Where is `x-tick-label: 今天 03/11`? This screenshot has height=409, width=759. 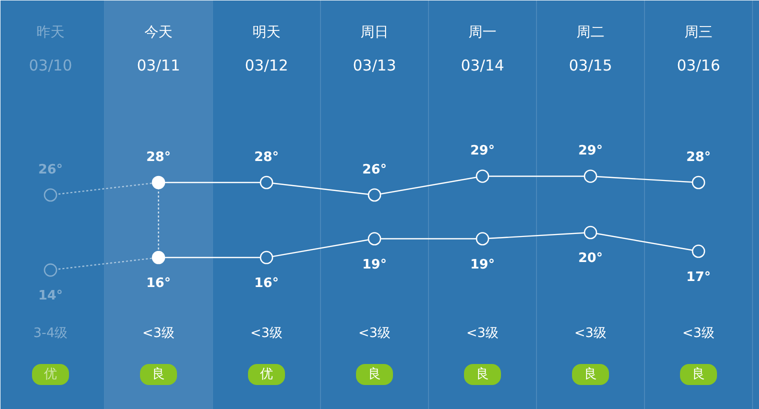 x-tick-label: 今天 03/11 is located at coordinates (158, 49).